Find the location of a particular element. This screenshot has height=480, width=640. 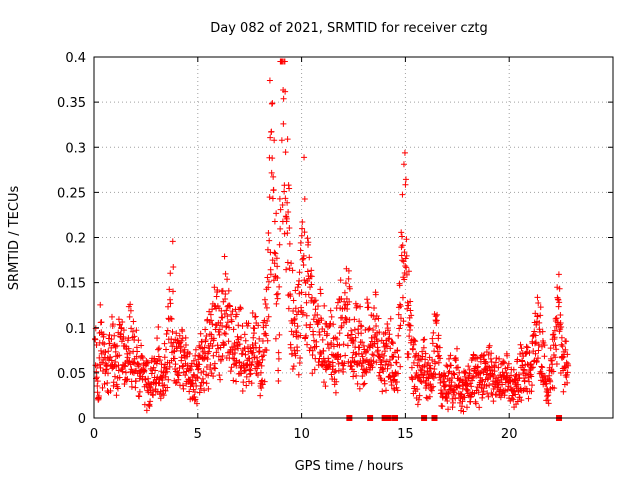

x-tick-label: 5 is located at coordinates (198, 434).